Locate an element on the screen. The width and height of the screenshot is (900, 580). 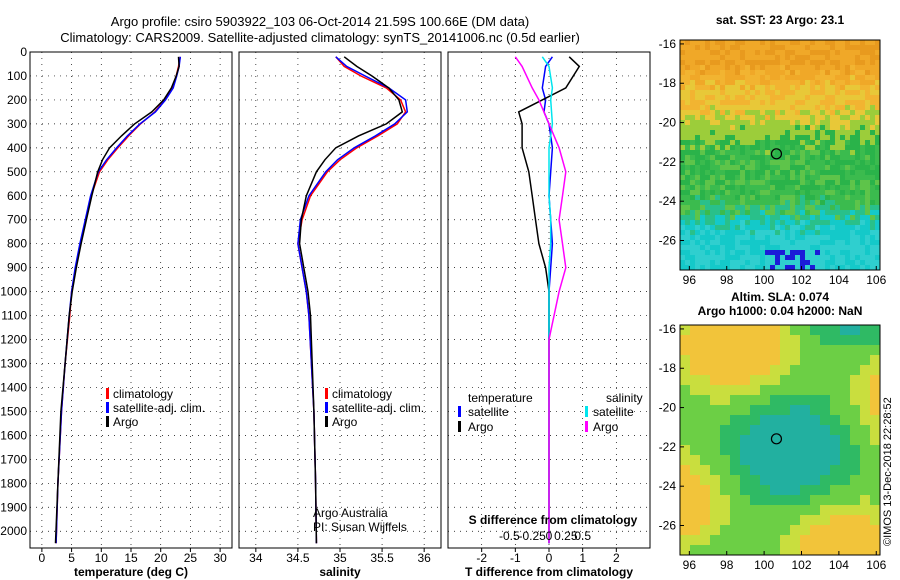
y-tick-label: 500 is located at coordinates (17, 172).